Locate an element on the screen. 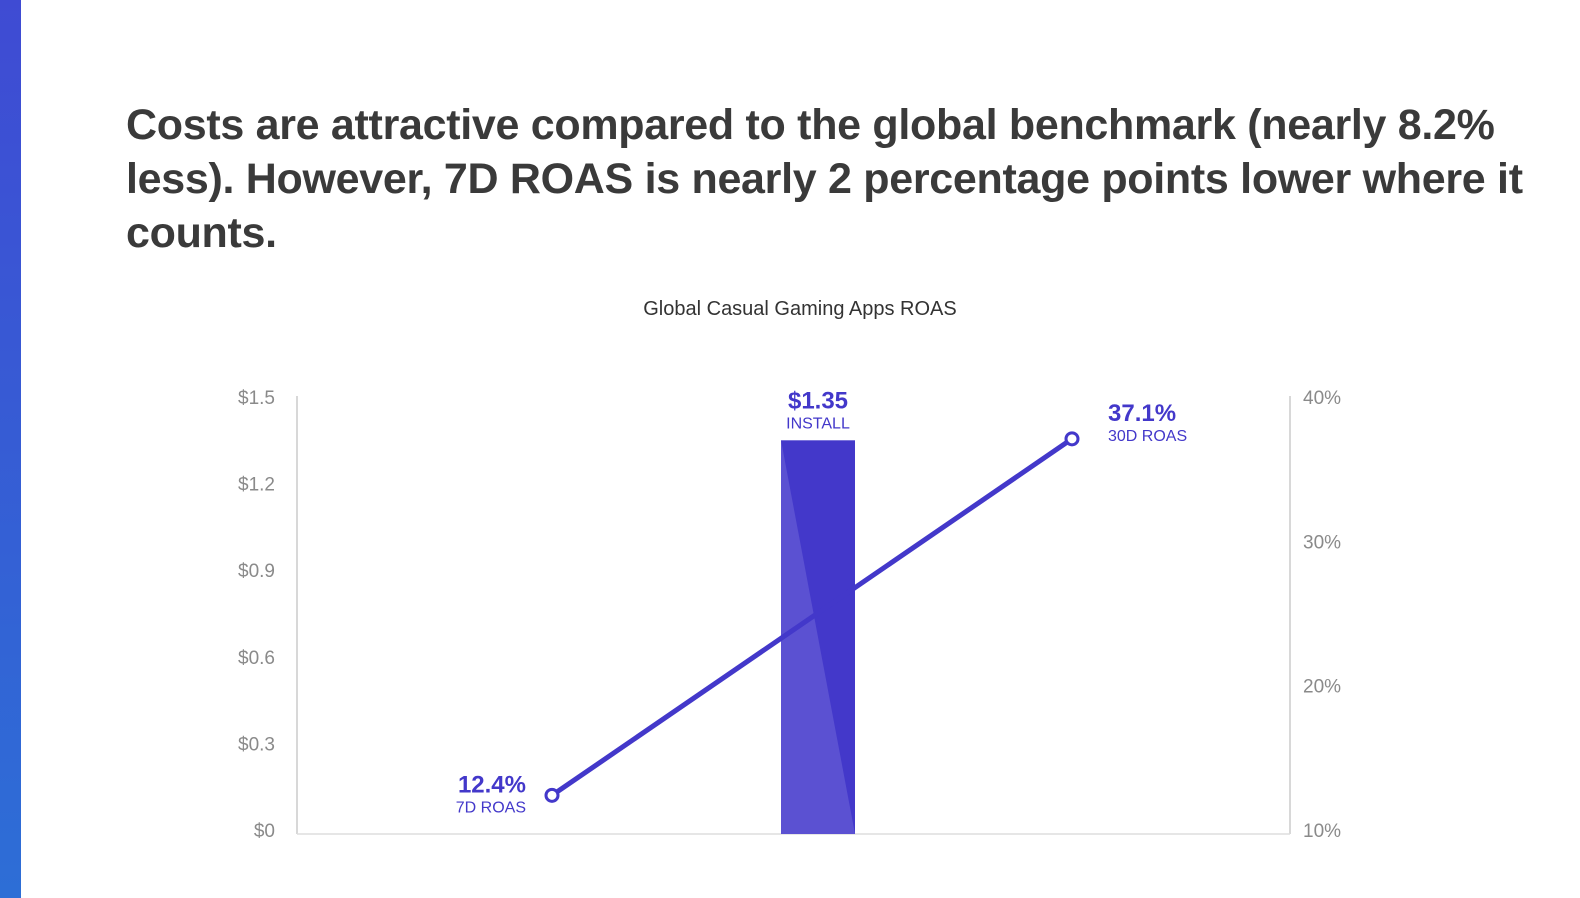 The height and width of the screenshot is (898, 1580). left-tick-label: $0.3 is located at coordinates (256, 744).